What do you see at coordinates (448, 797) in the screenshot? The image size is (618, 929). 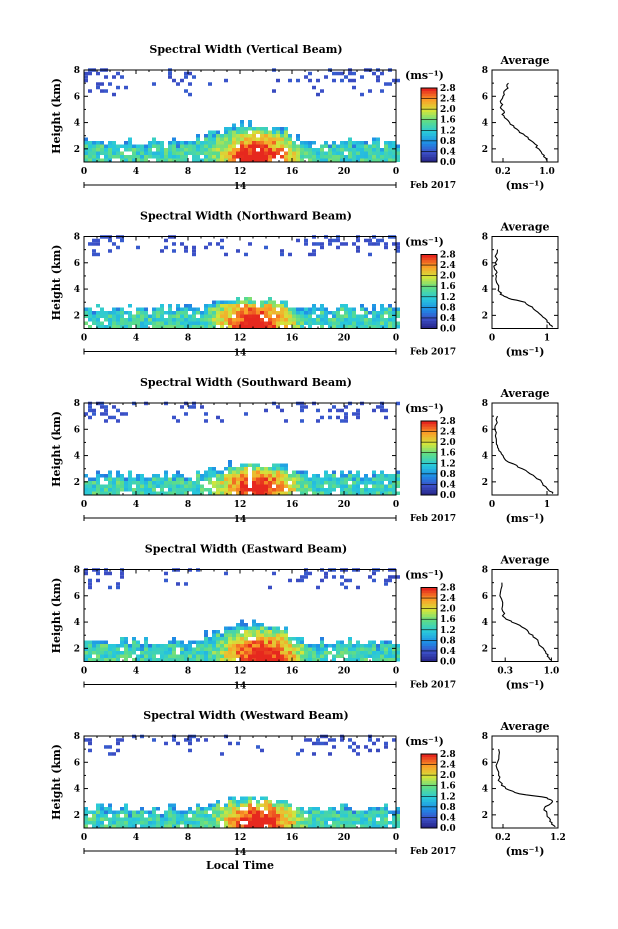 I see `colorbar-tick-label: 1.2` at bounding box center [448, 797].